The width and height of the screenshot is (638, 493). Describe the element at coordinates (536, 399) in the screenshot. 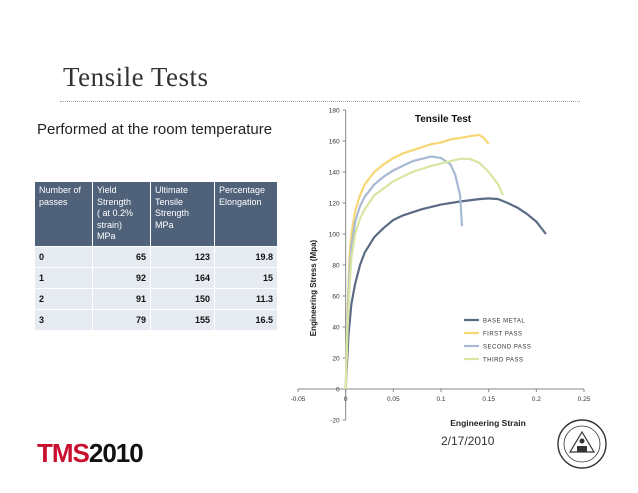

I see `x-tick-label: 0.2` at that location.